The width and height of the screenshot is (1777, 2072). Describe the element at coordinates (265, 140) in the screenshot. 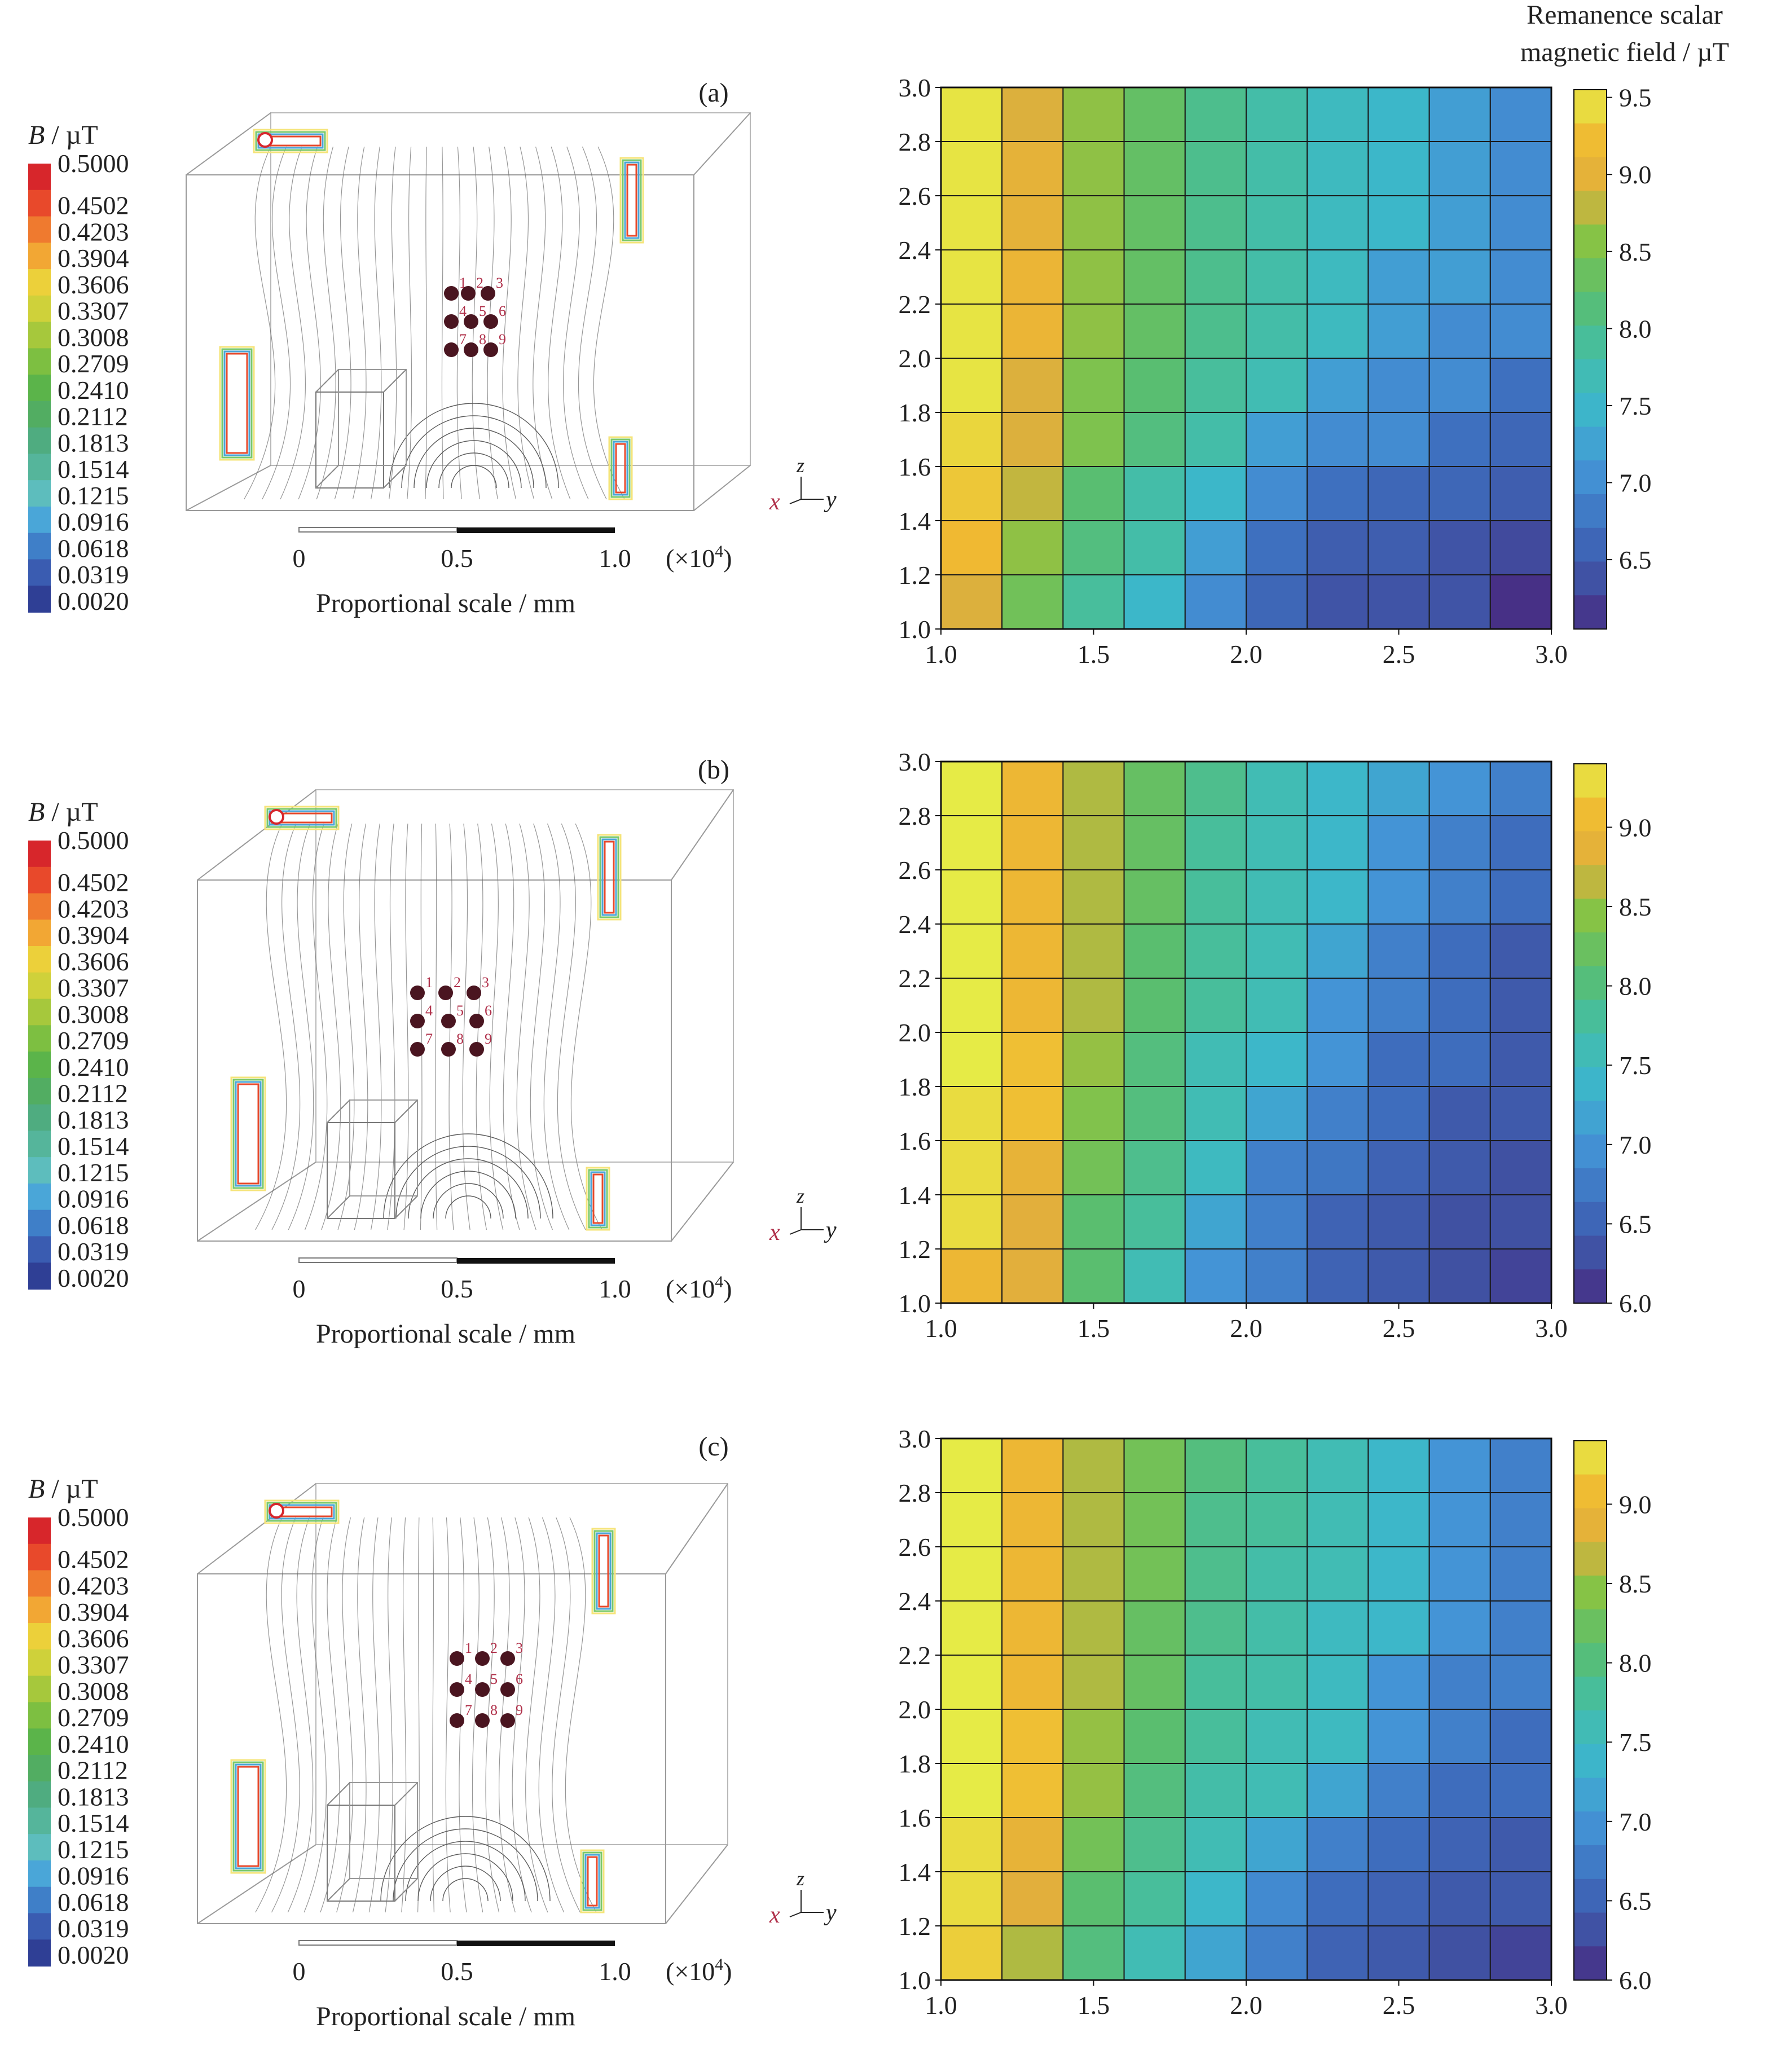

I see `hotspot-peak` at that location.